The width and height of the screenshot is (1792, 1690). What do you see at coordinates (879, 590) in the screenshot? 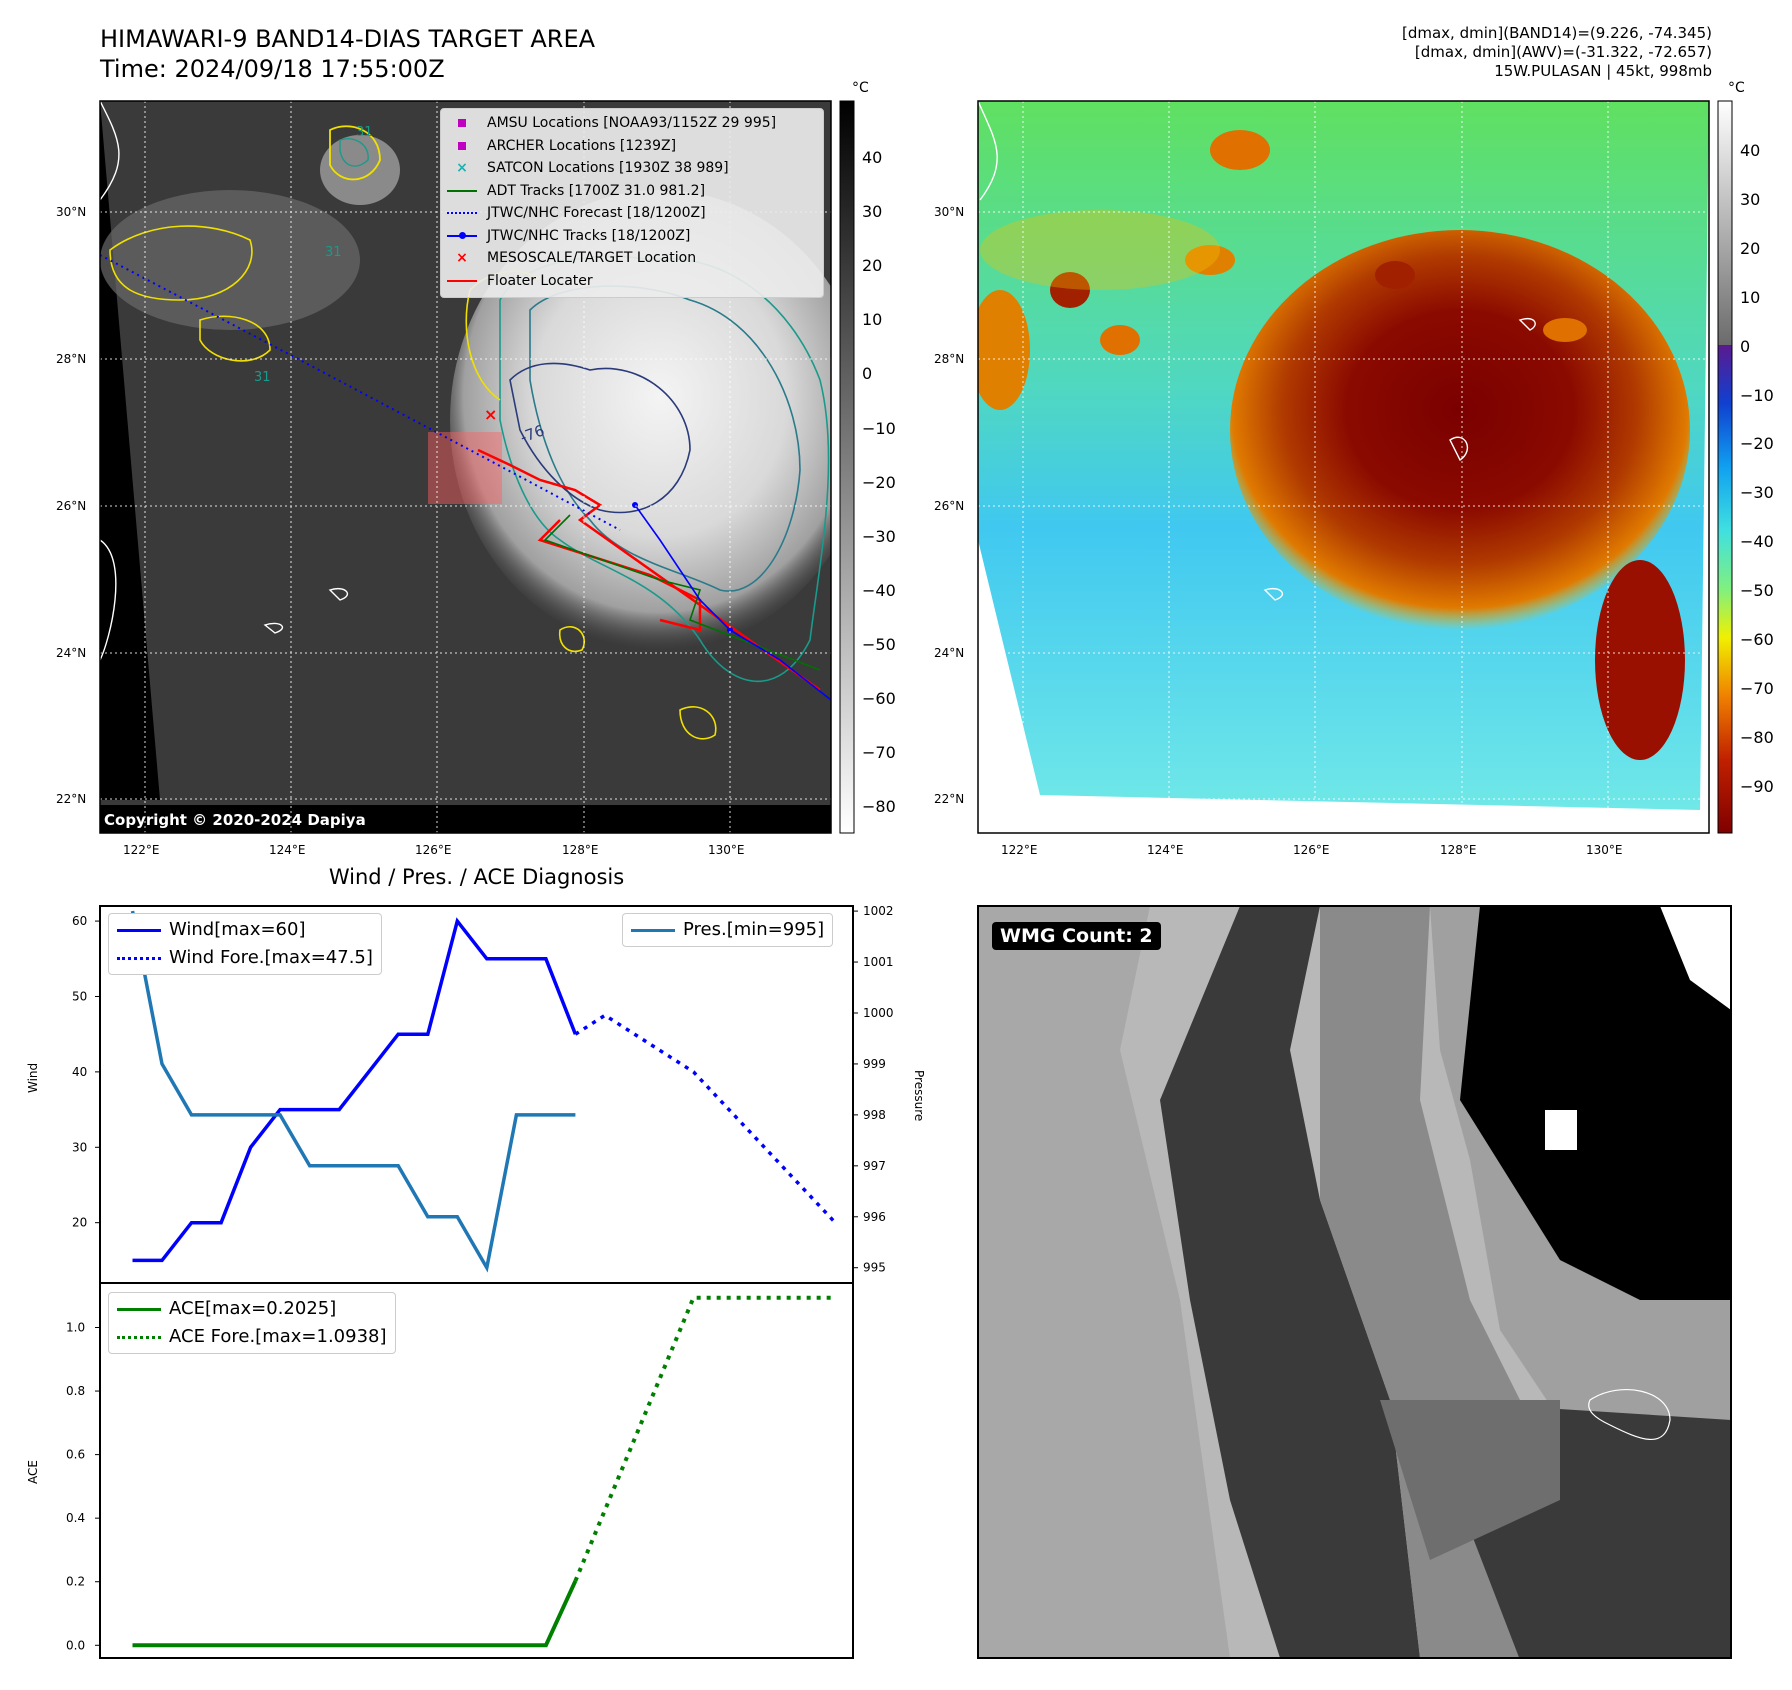
I see `ir-colorbar-tick: −40` at bounding box center [879, 590].